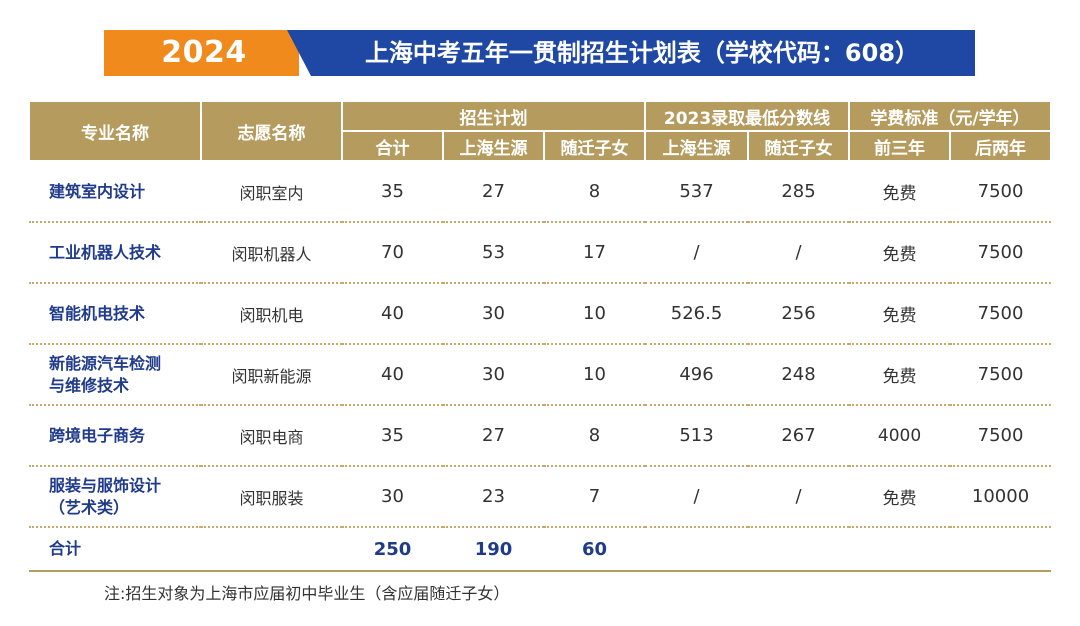 This screenshot has width=1080, height=626. What do you see at coordinates (89, 385) in the screenshot?
I see `major-name-line2: 与维修技术` at bounding box center [89, 385].